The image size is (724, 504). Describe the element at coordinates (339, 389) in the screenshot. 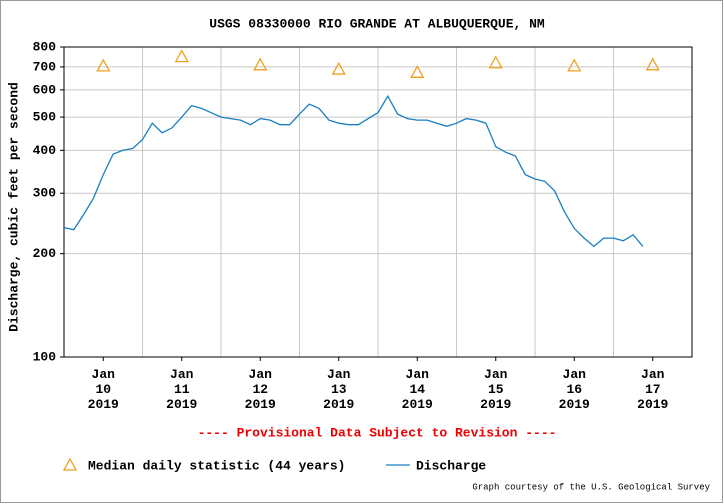

I see `x-tick-label: Jan 13 2019` at that location.